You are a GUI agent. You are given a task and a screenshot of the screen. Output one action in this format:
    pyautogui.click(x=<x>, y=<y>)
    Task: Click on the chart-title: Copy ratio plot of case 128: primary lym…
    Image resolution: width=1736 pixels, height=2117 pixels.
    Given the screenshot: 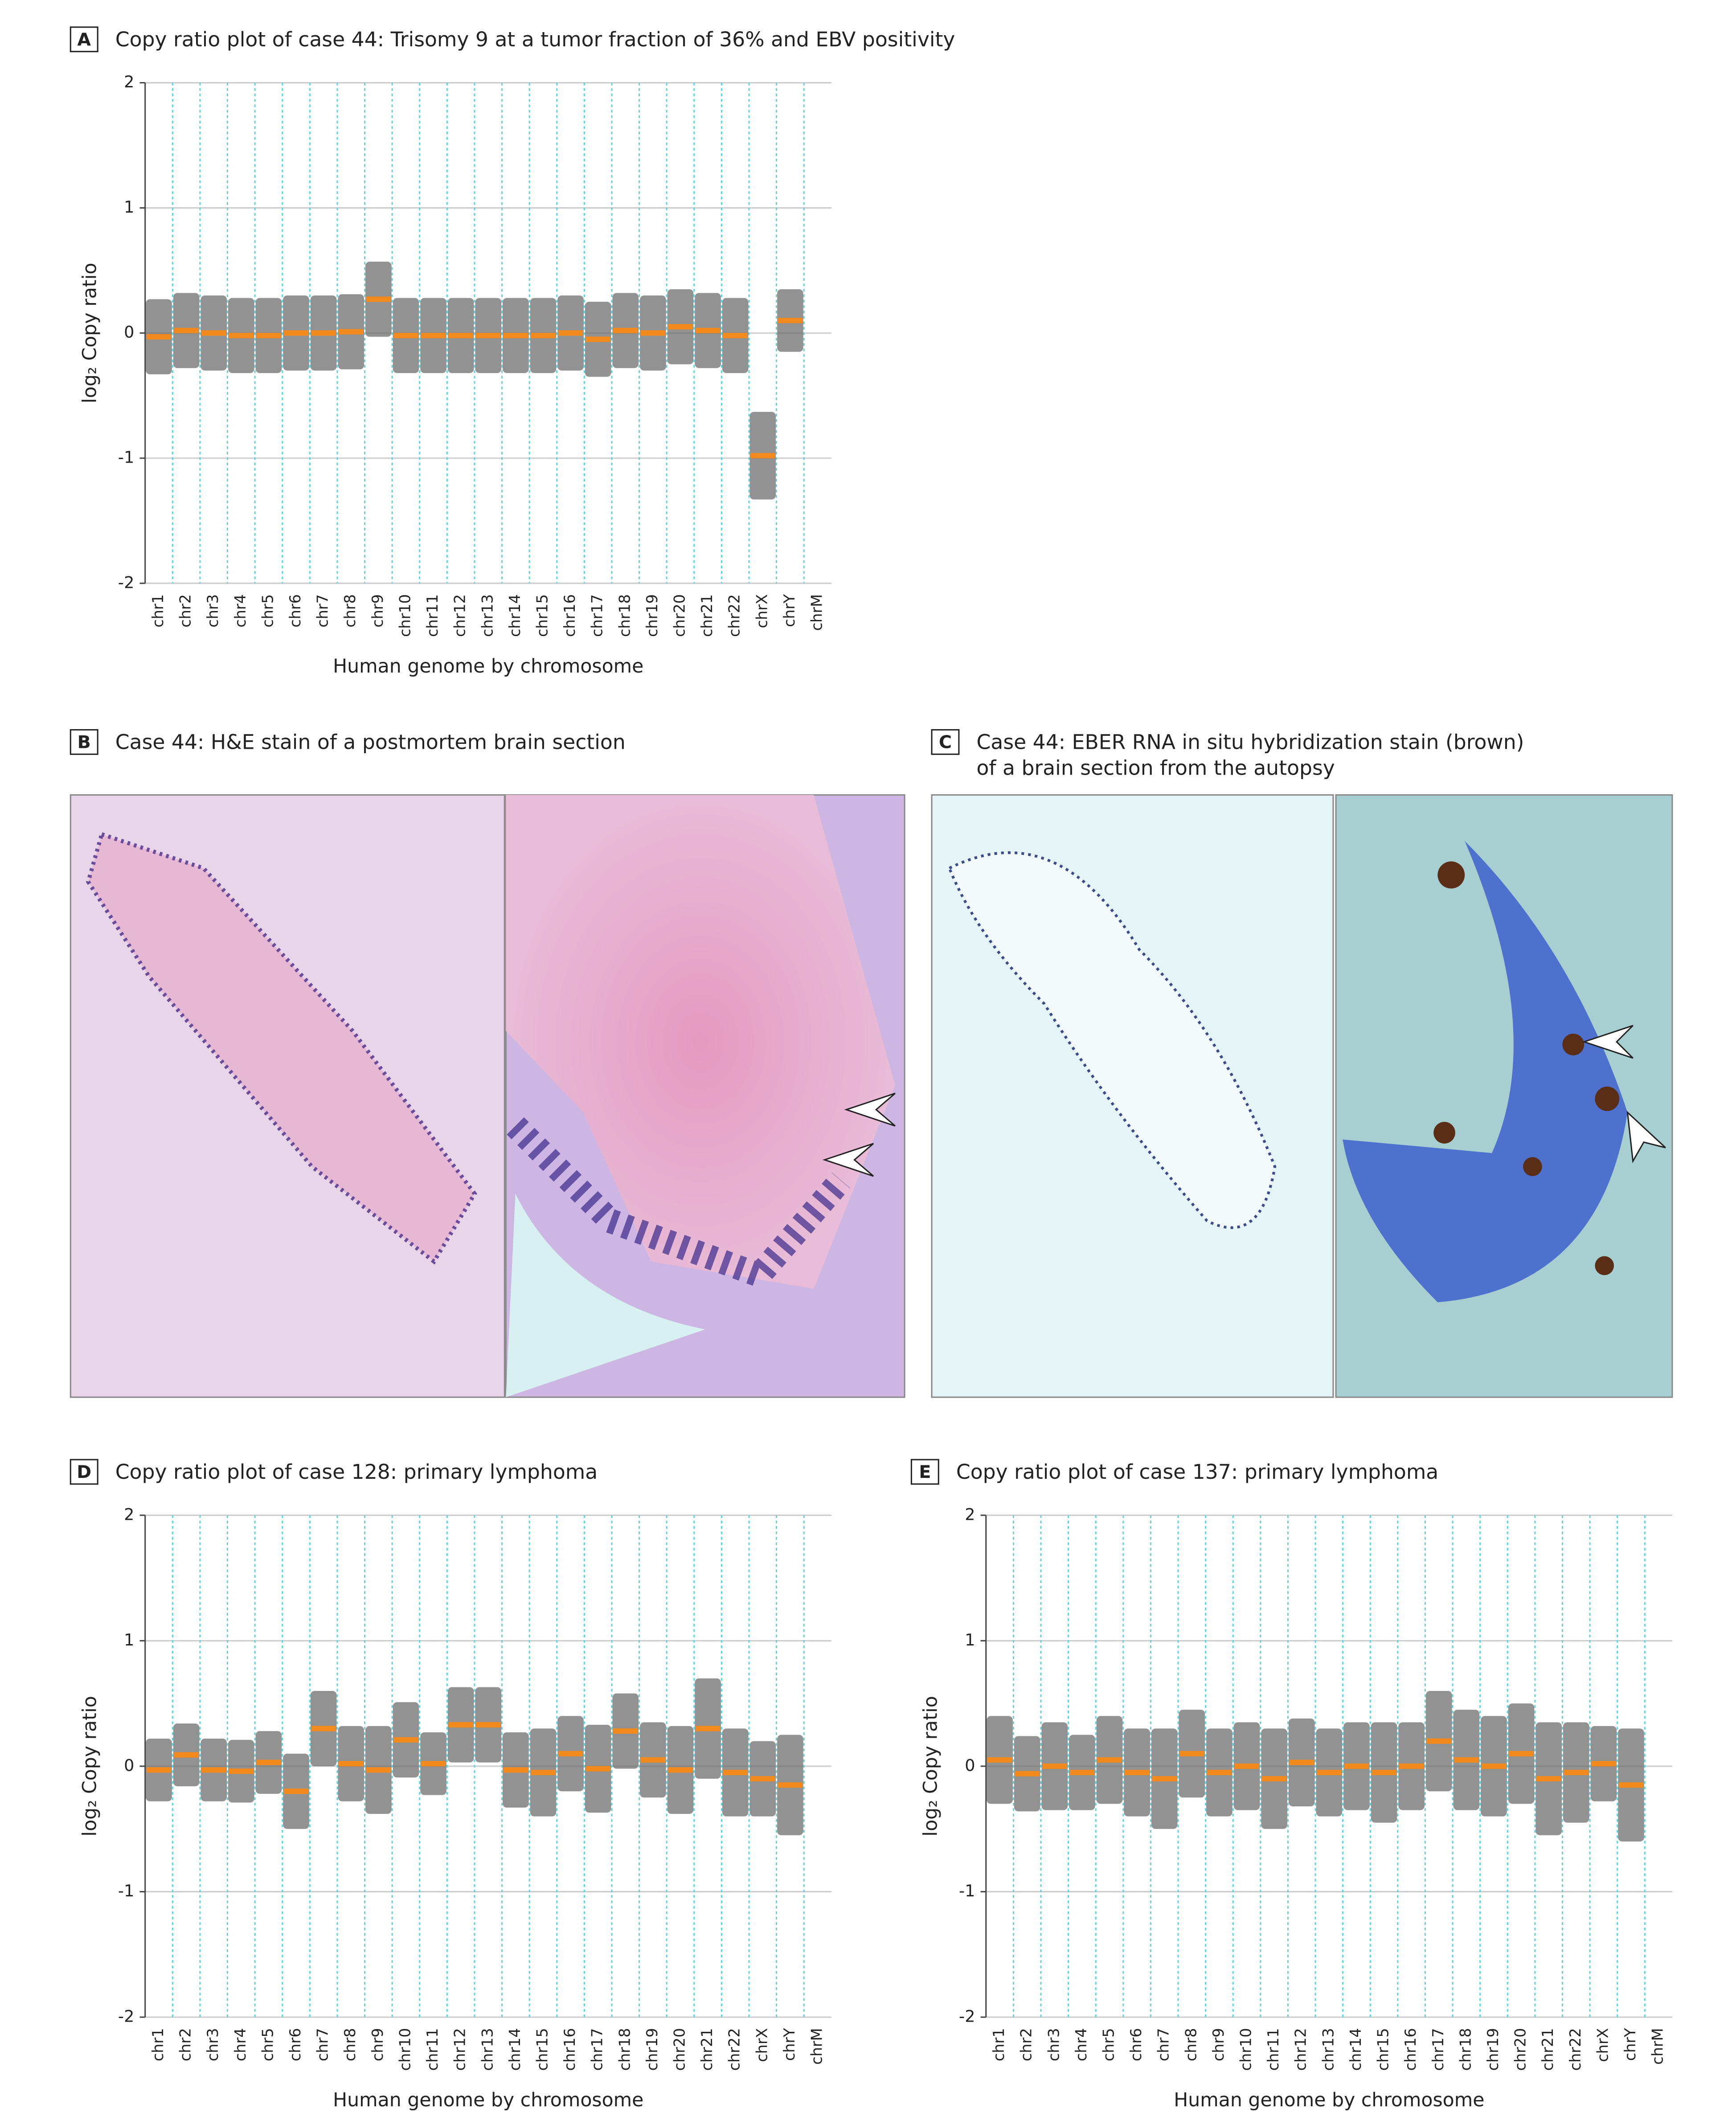 What is the action you would take?
    pyautogui.click(x=357, y=1472)
    